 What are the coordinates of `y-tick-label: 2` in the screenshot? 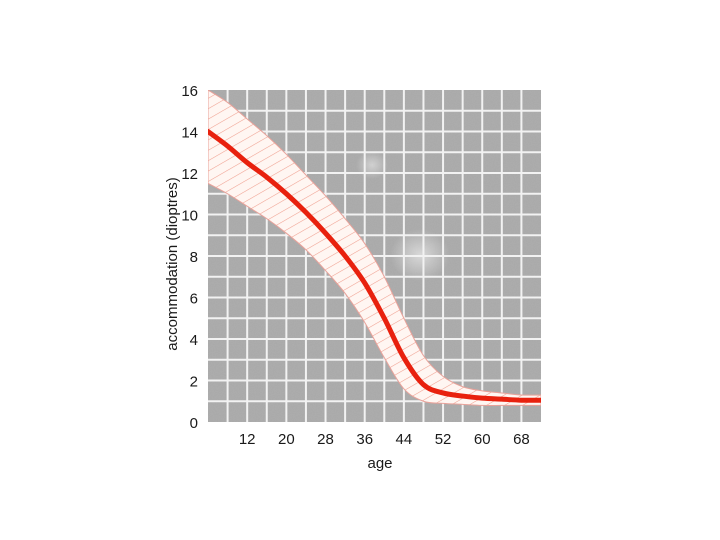 It's located at (194, 382).